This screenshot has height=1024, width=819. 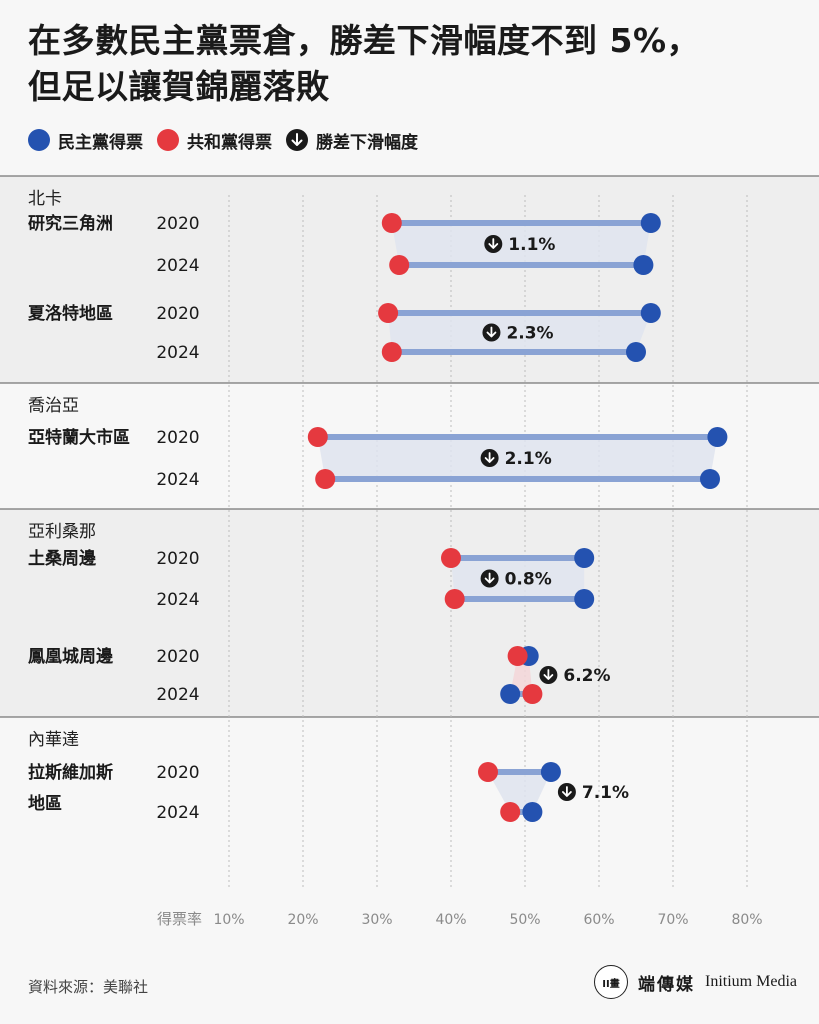 I want to click on red-dot-icon, so click(x=168, y=140).